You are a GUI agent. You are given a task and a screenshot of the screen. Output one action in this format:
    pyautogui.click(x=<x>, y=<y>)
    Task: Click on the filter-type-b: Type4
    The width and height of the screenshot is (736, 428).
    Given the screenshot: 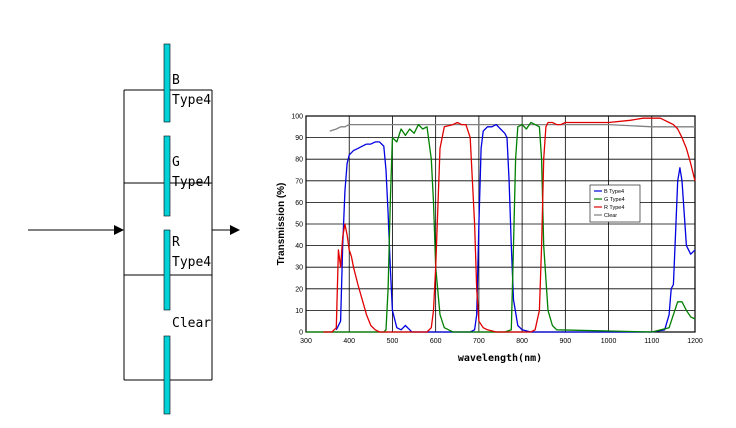 What is the action you would take?
    pyautogui.click(x=191, y=100)
    